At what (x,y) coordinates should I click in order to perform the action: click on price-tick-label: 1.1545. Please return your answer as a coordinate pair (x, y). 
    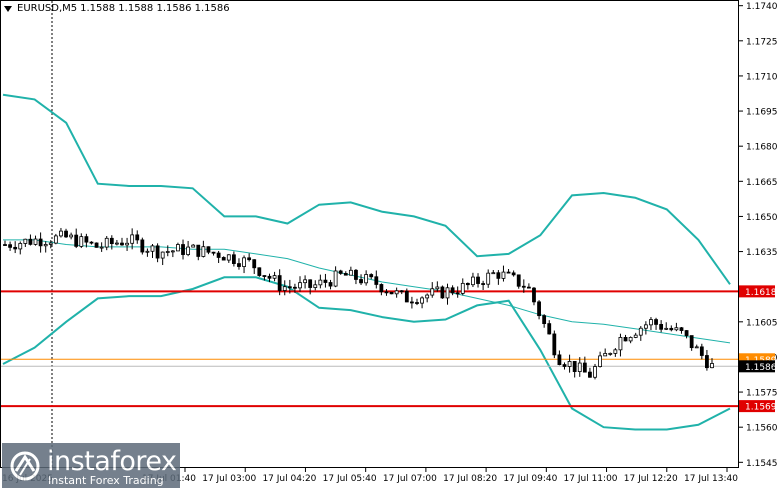
    Looking at the image, I should click on (762, 464).